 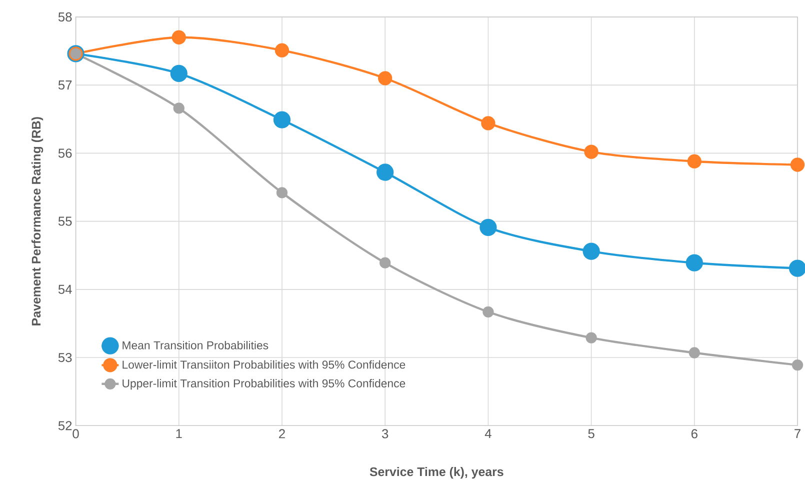 What do you see at coordinates (694, 433) in the screenshot?
I see `x-tick-label: 6` at bounding box center [694, 433].